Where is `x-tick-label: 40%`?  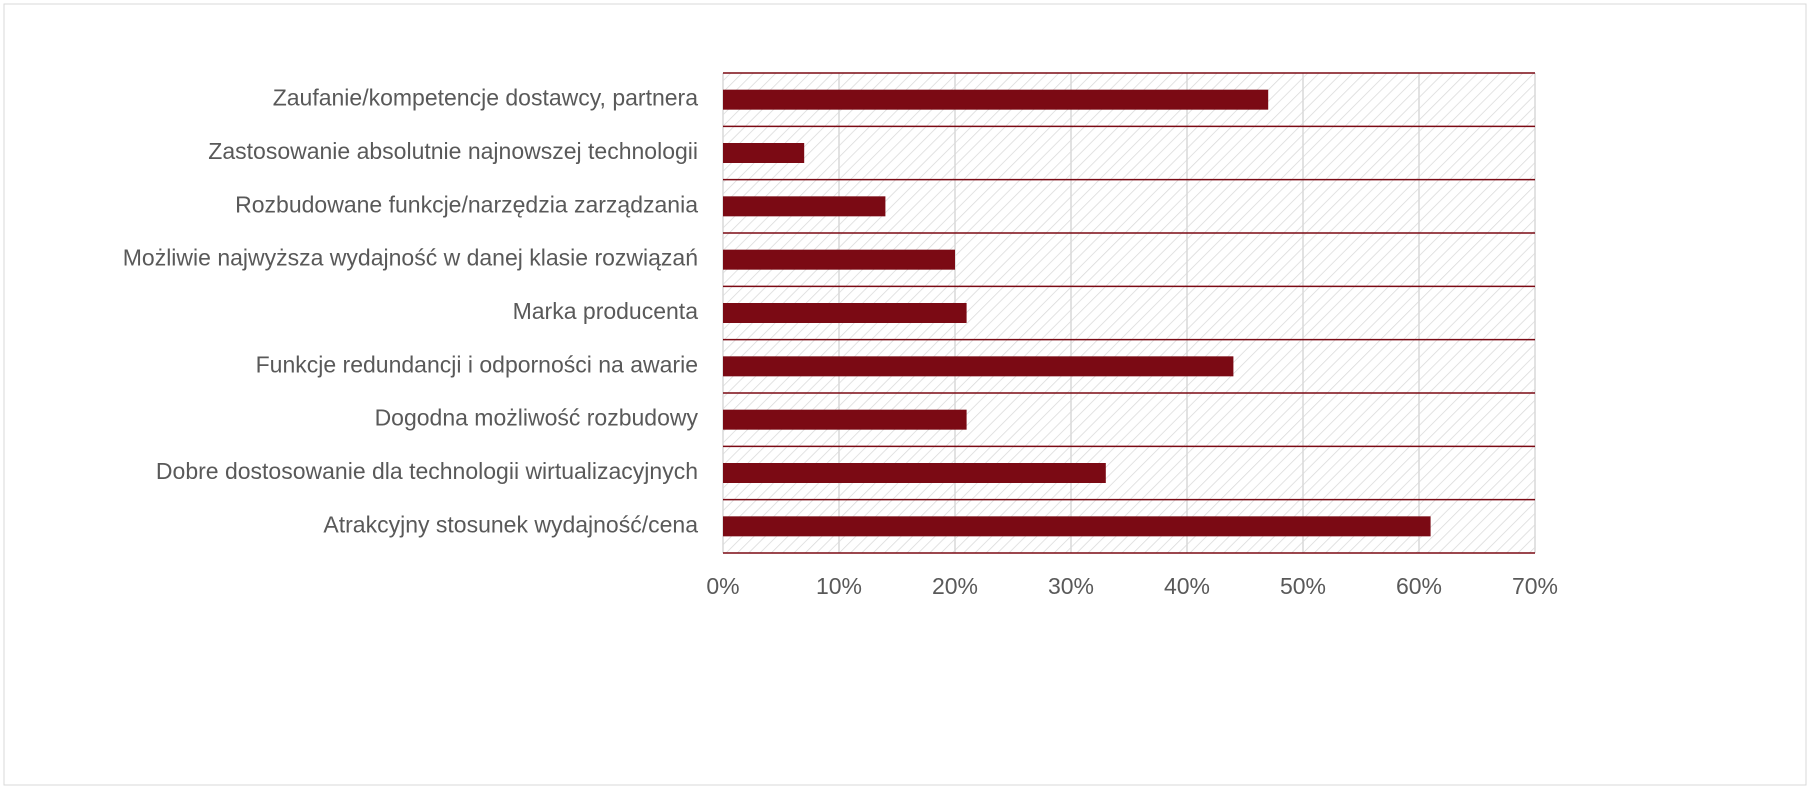 x-tick-label: 40% is located at coordinates (1187, 586).